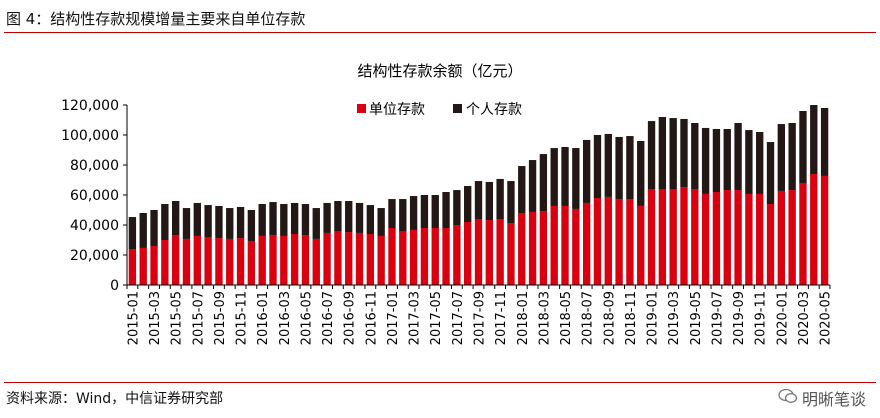 The height and width of the screenshot is (418, 880). I want to click on x-tick-label: 2017-05, so click(436, 318).